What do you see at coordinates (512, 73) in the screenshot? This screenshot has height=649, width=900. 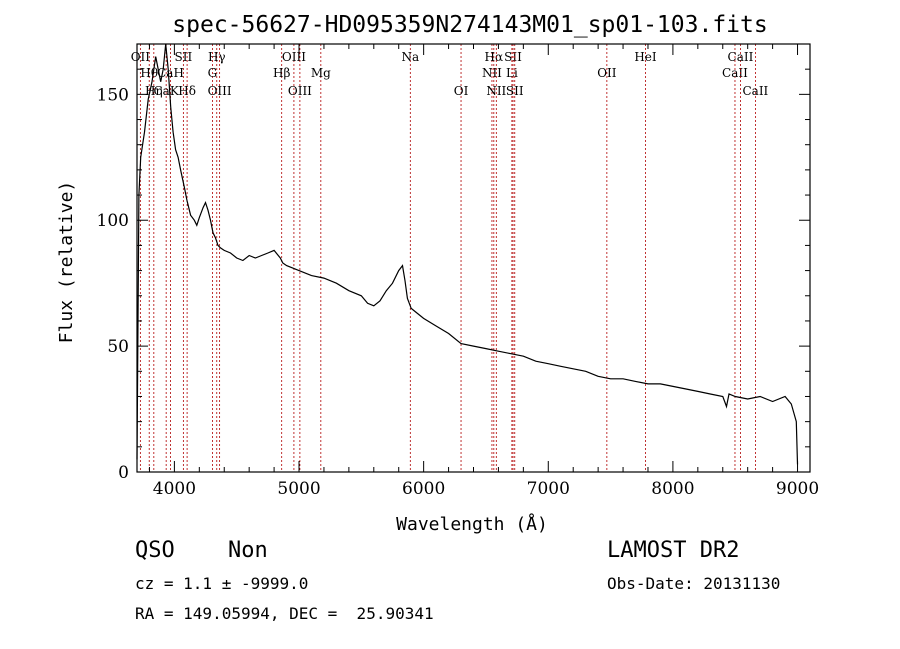 I see `emission-line-label: Li` at bounding box center [512, 73].